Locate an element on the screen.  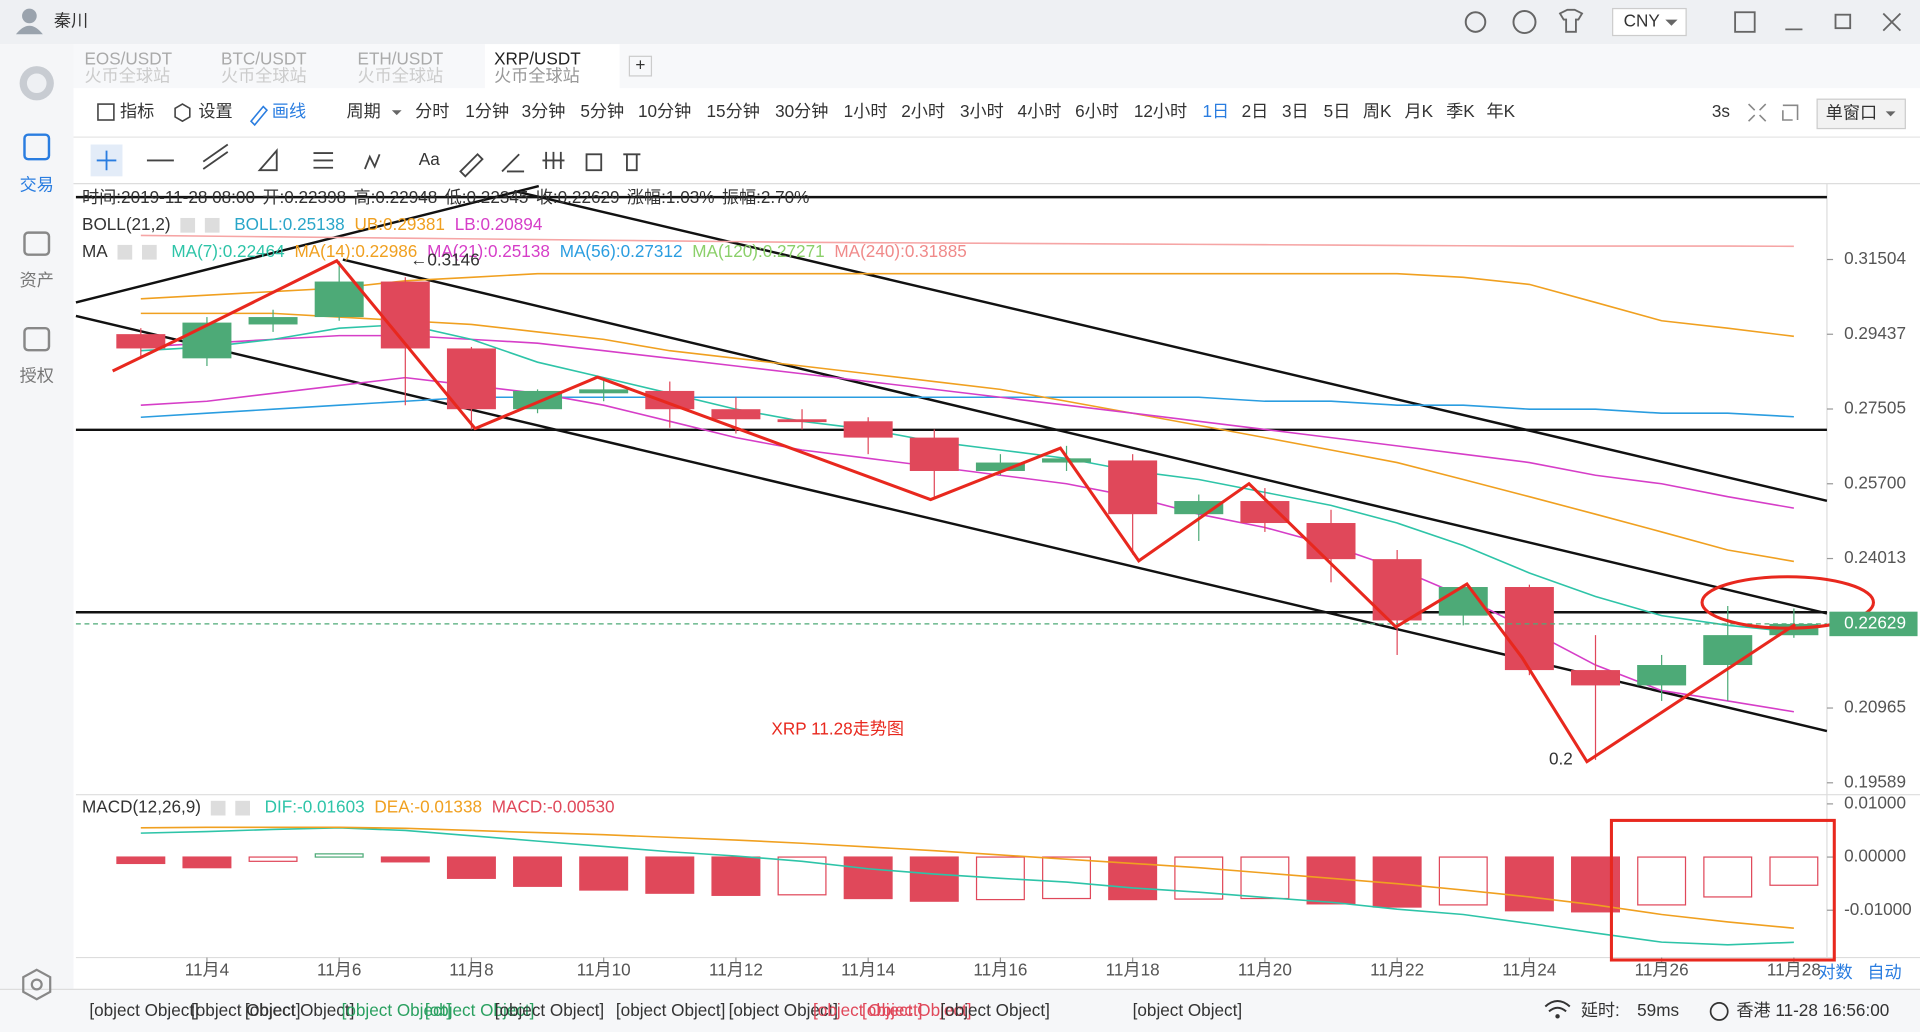
period-button: 月K is located at coordinates (1418, 111).